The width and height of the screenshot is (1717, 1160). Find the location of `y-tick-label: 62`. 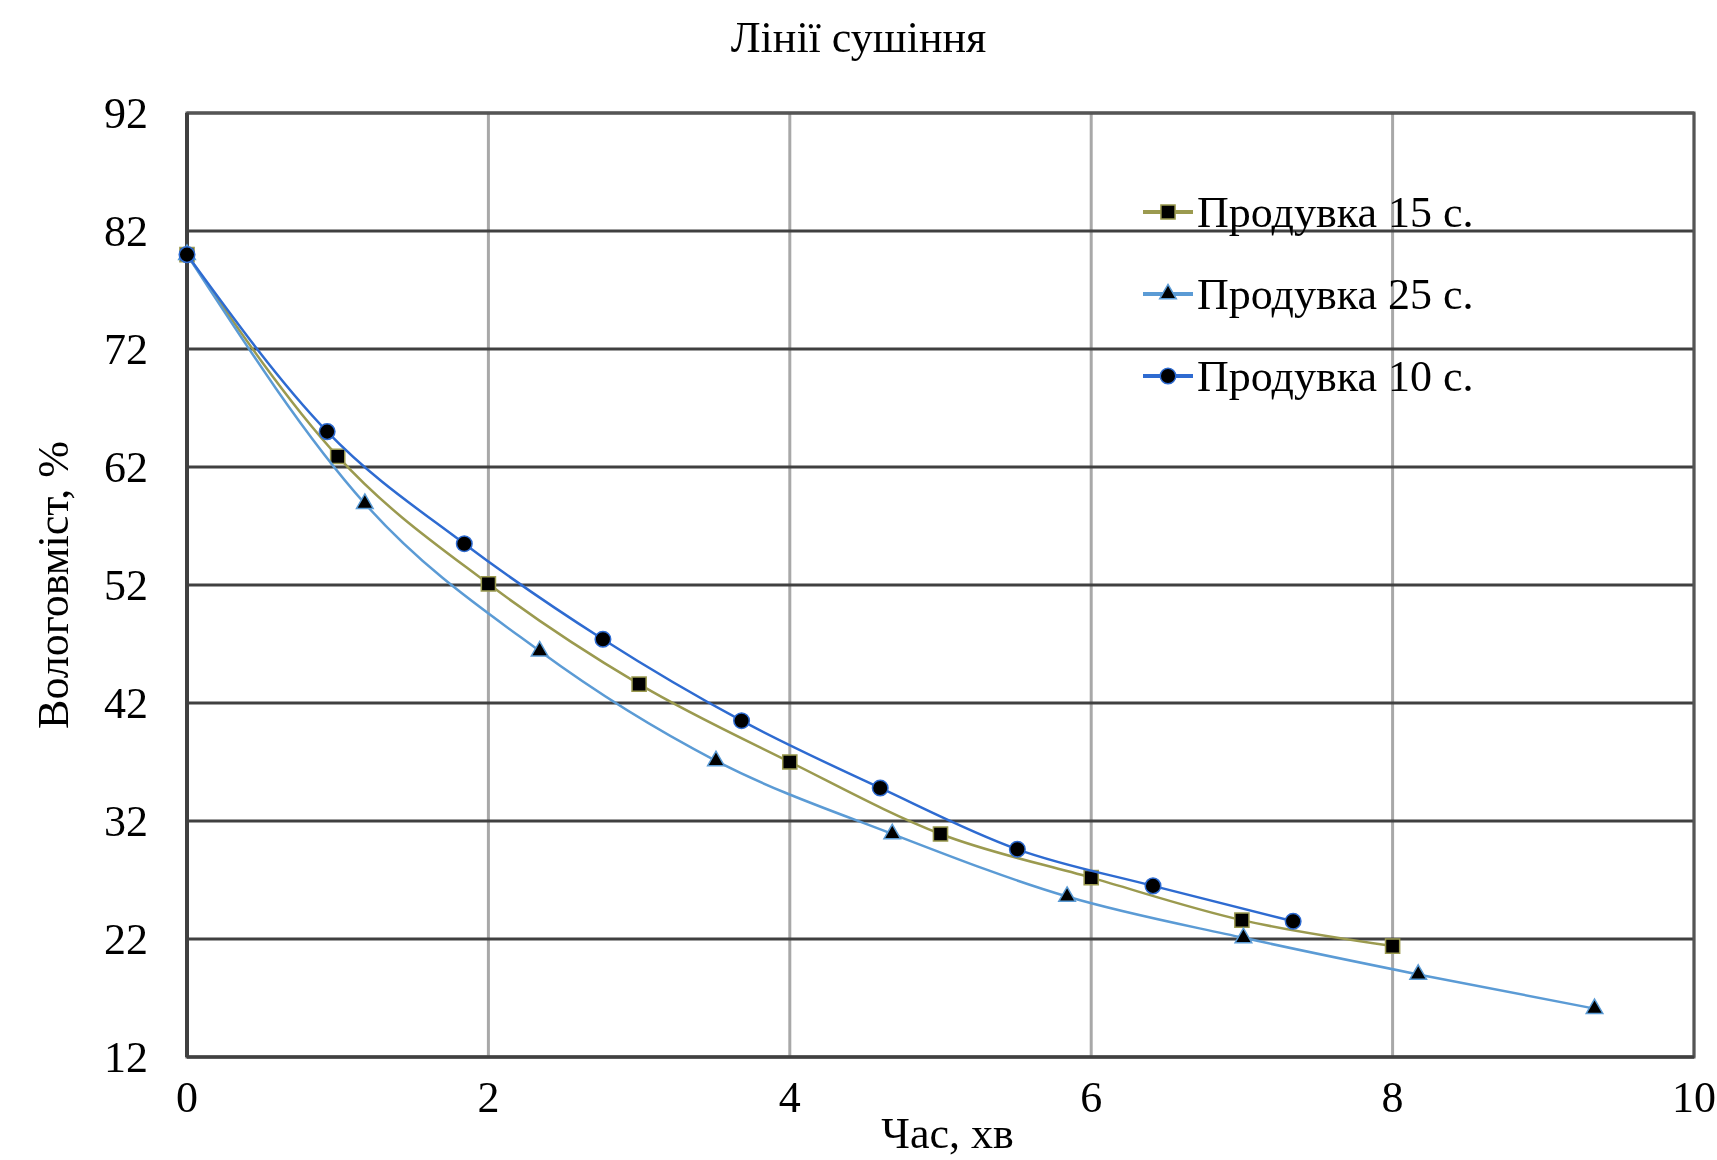

y-tick-label: 62 is located at coordinates (126, 467).